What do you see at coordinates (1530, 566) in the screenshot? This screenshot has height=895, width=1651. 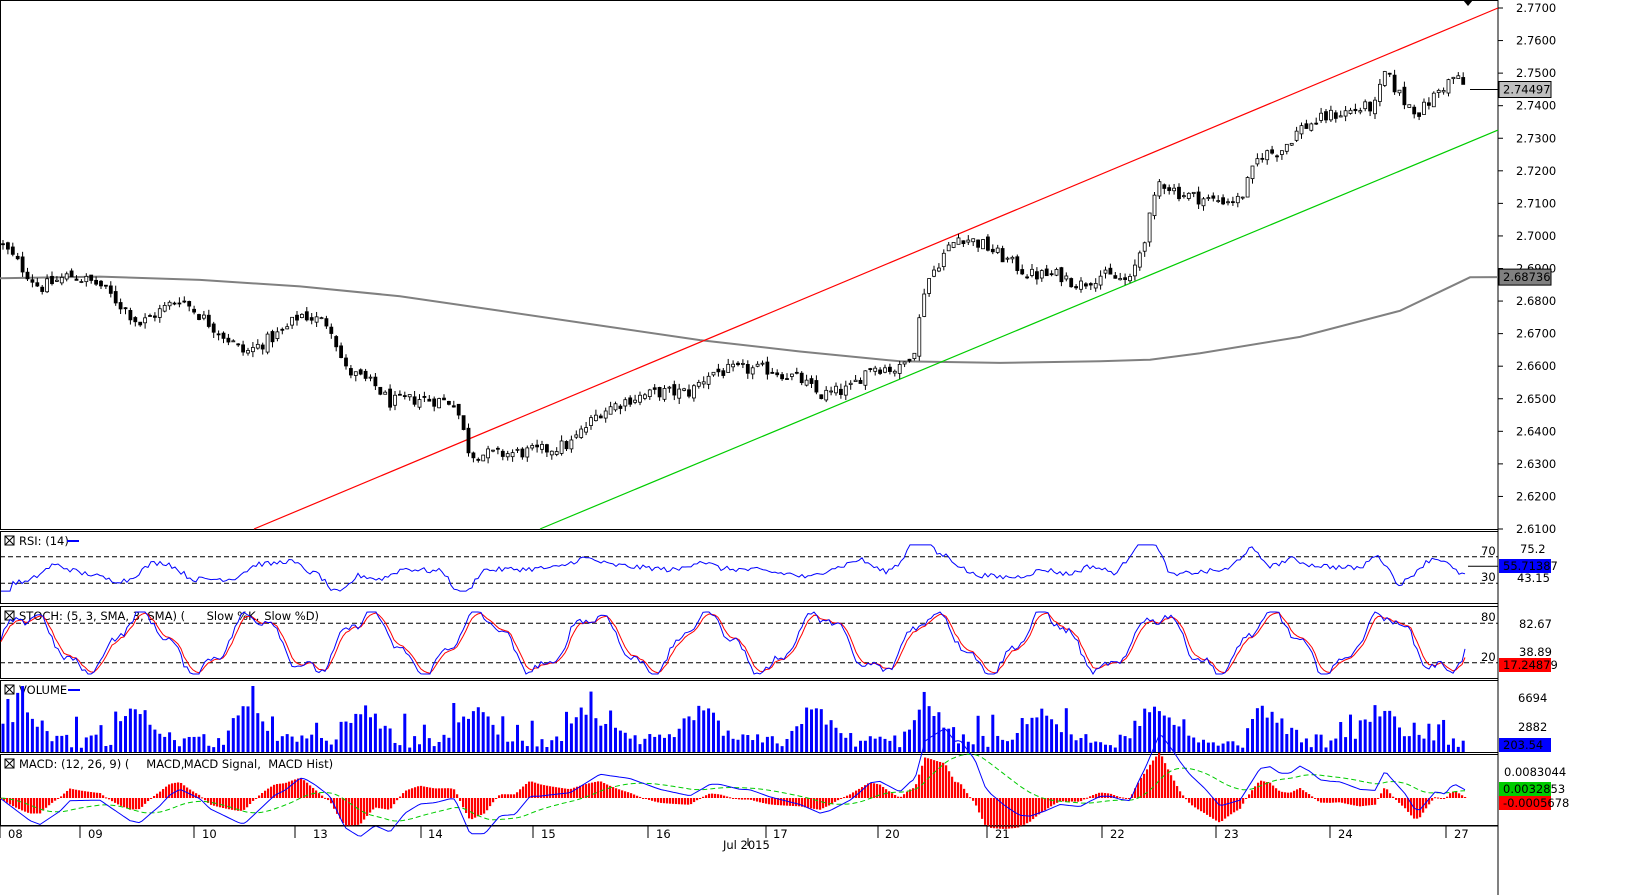 I see `rsi-current-label: 55.71387` at bounding box center [1530, 566].